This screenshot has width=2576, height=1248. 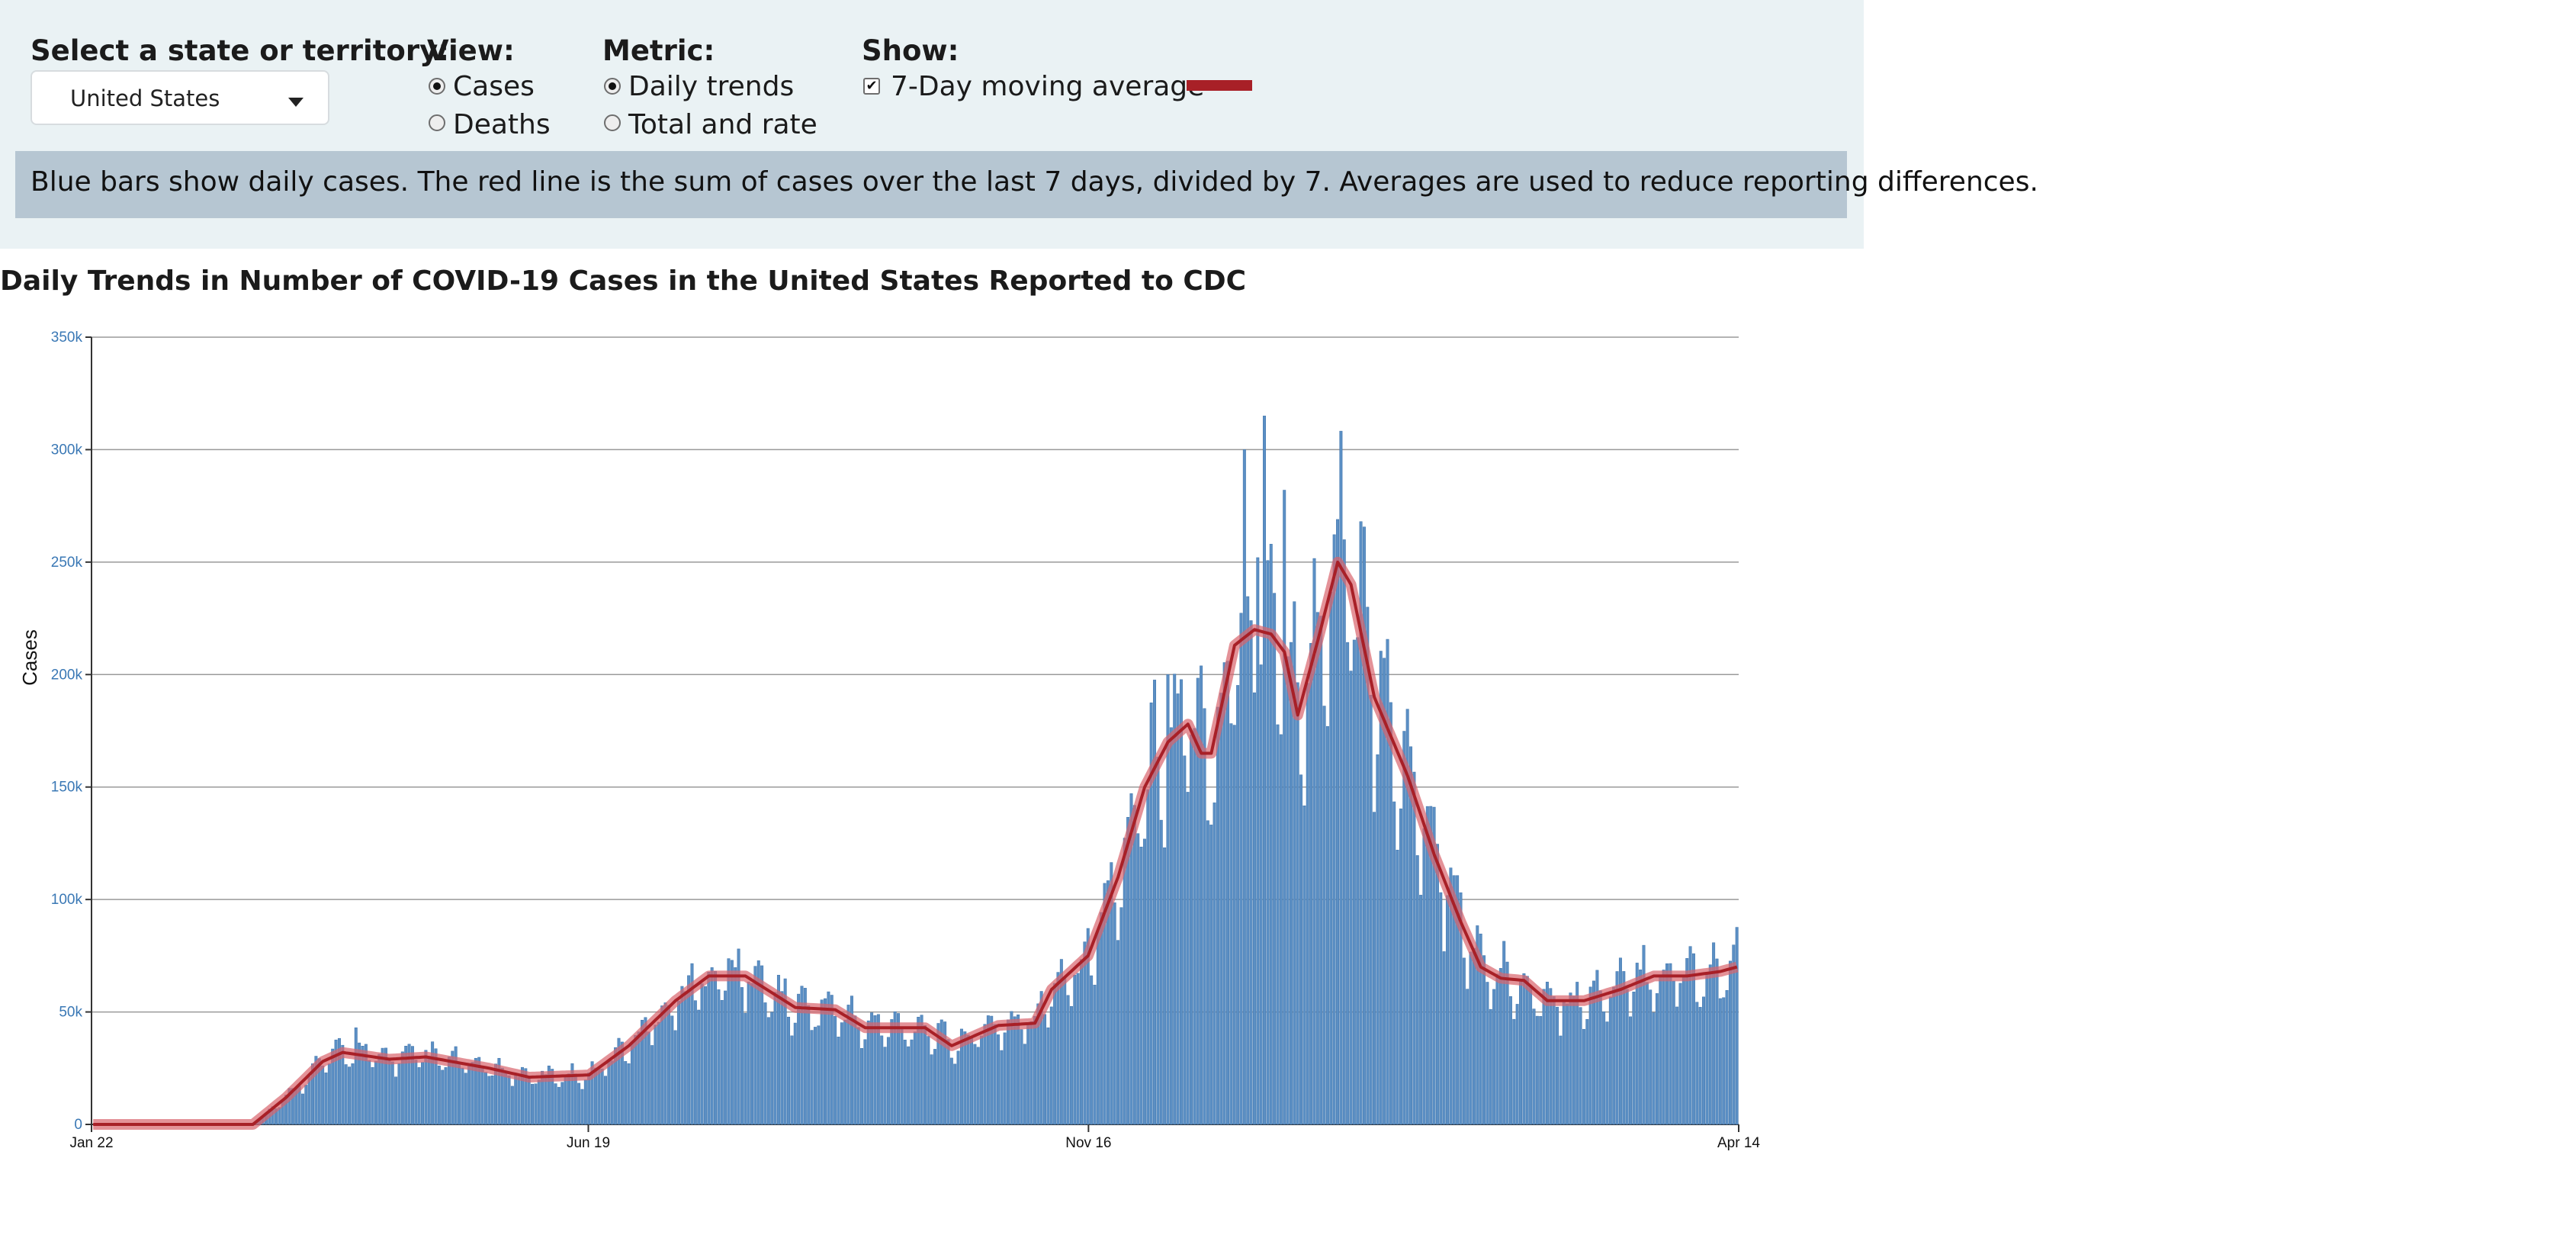 What do you see at coordinates (502, 124) in the screenshot?
I see `view-deaths-label: Deaths` at bounding box center [502, 124].